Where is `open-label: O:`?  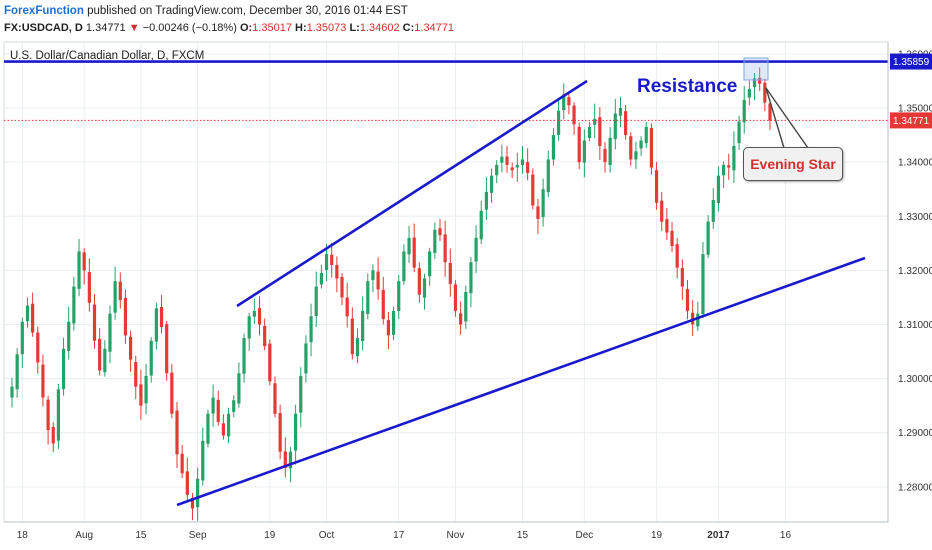 open-label: O: is located at coordinates (246, 28).